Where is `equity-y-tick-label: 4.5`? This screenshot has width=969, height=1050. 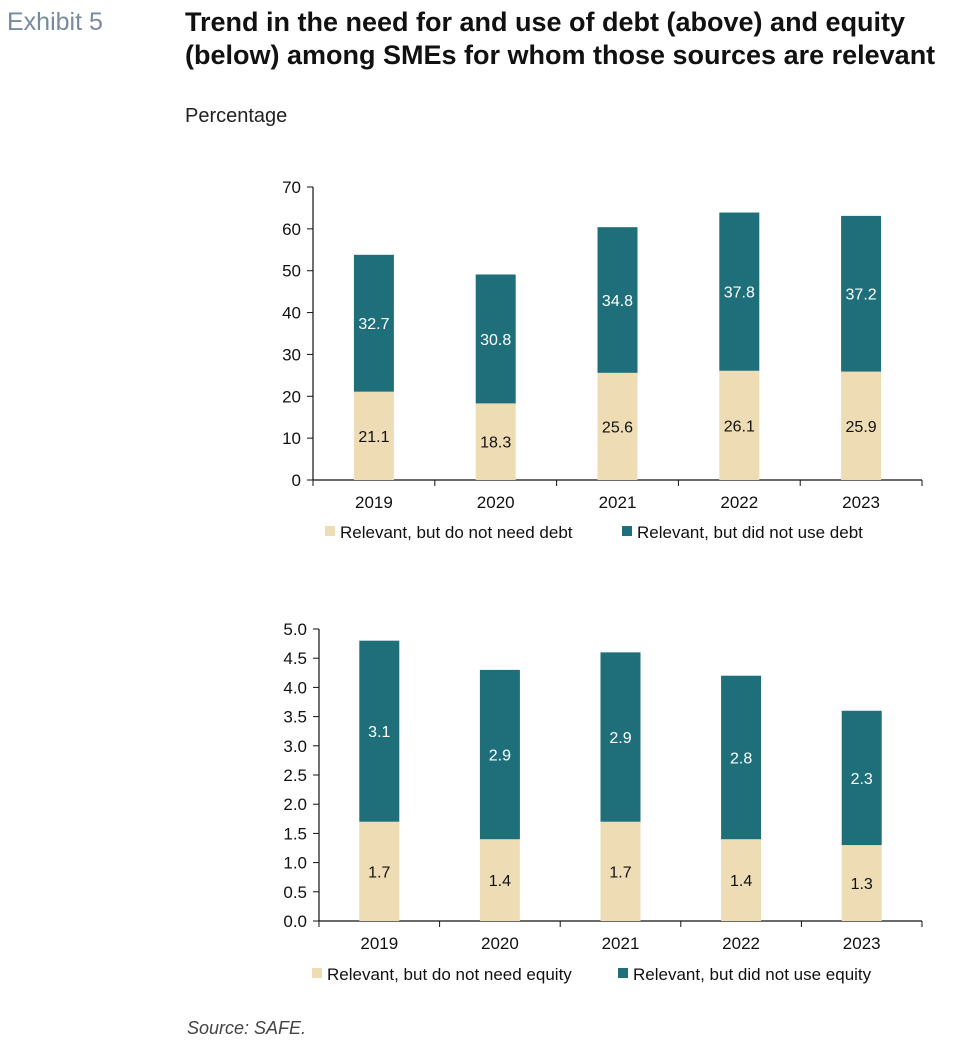 equity-y-tick-label: 4.5 is located at coordinates (295, 658).